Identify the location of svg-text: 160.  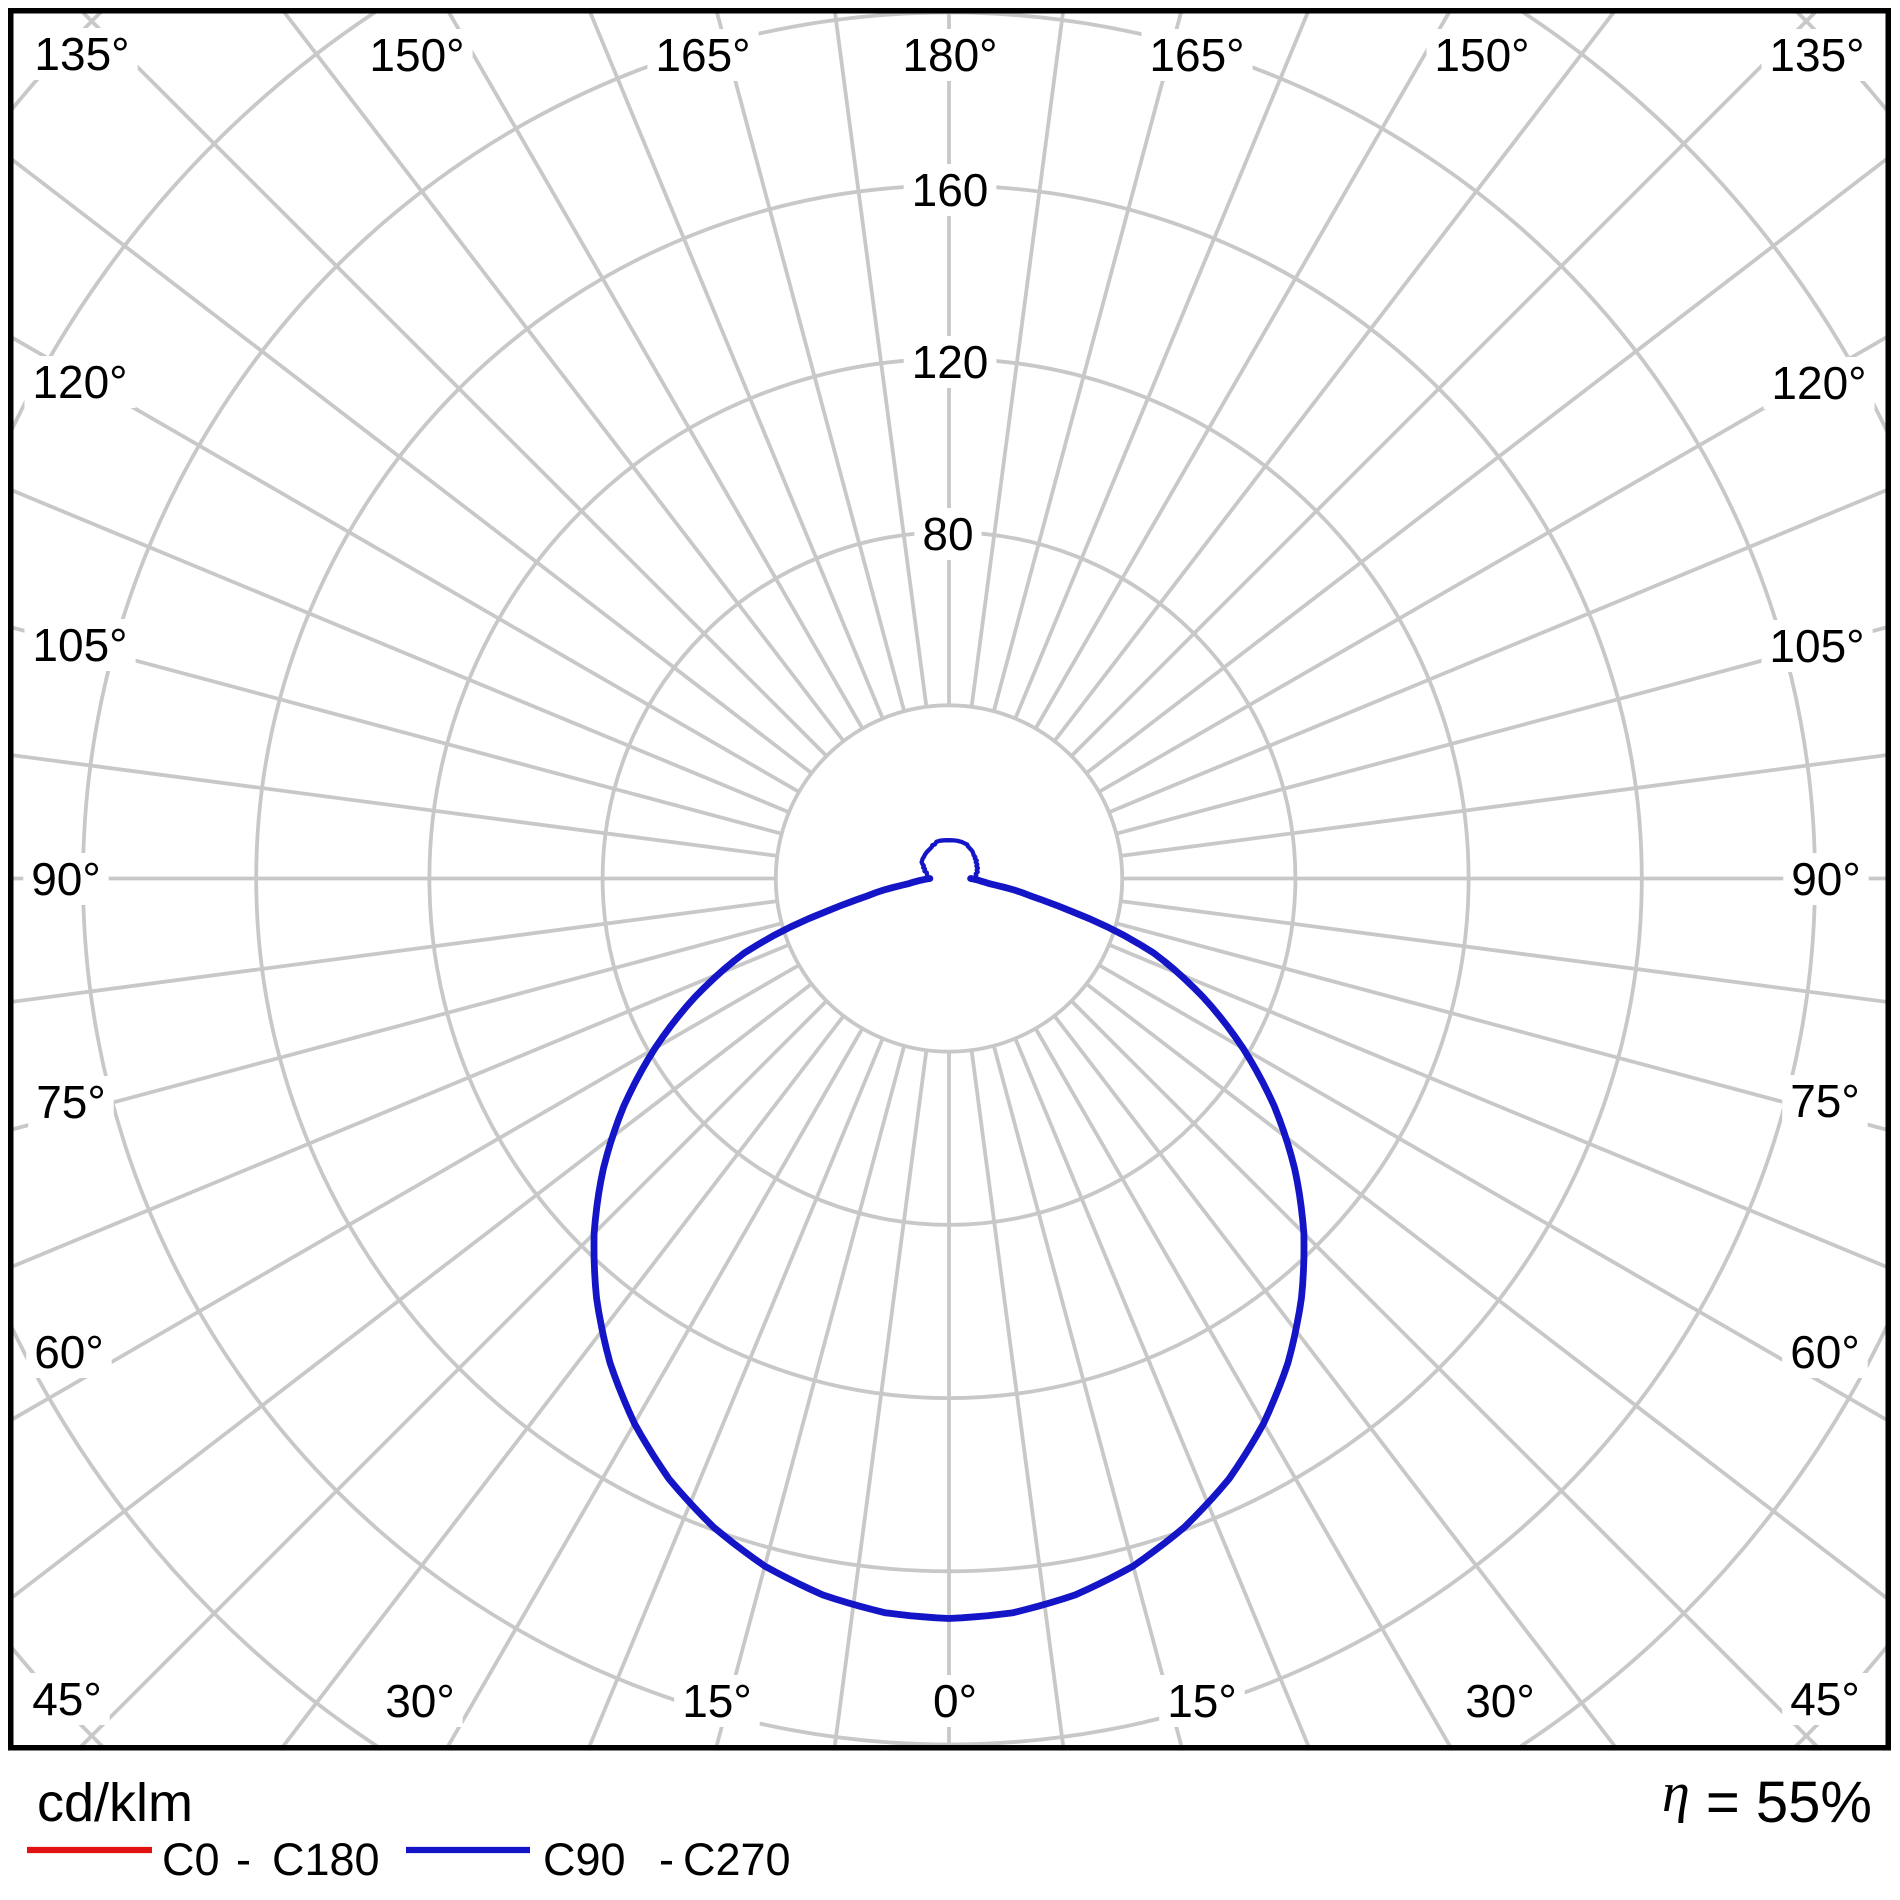
(950, 190).